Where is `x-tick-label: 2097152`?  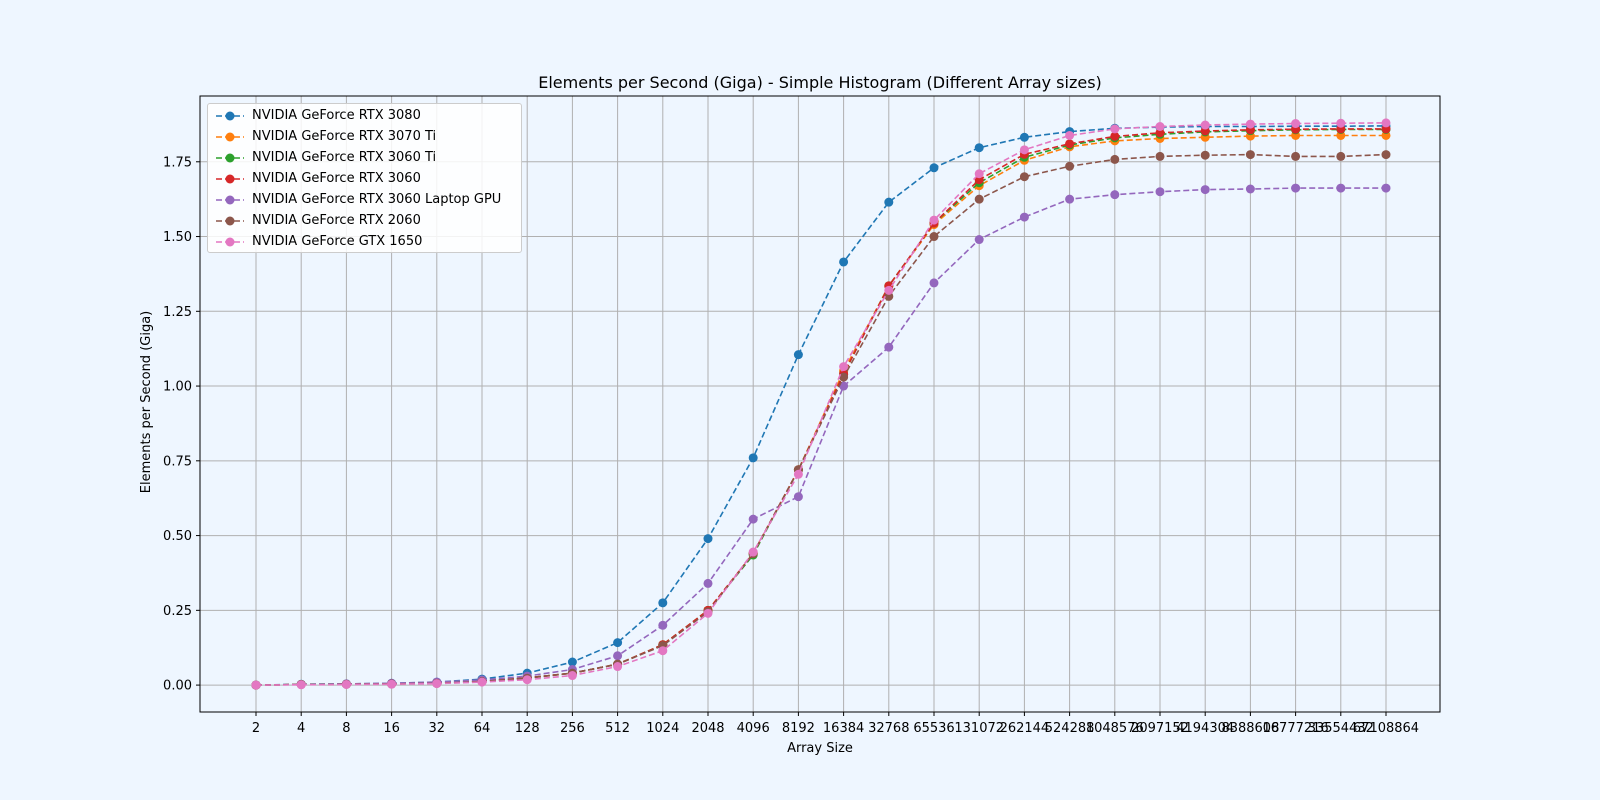
x-tick-label: 2097152 is located at coordinates (1160, 728).